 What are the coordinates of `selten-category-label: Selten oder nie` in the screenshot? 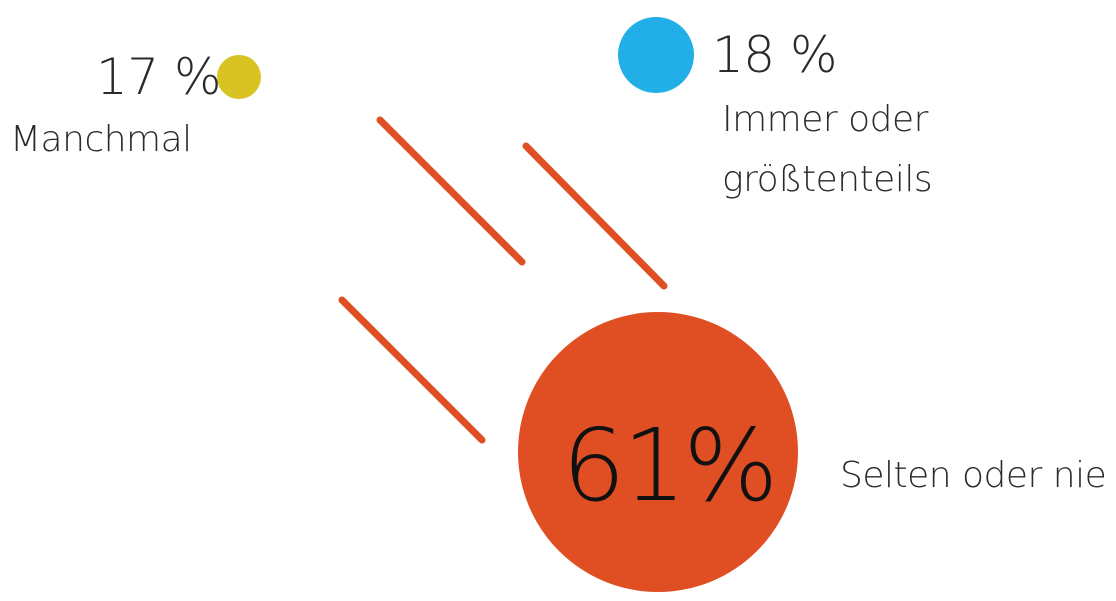 It's located at (973, 475).